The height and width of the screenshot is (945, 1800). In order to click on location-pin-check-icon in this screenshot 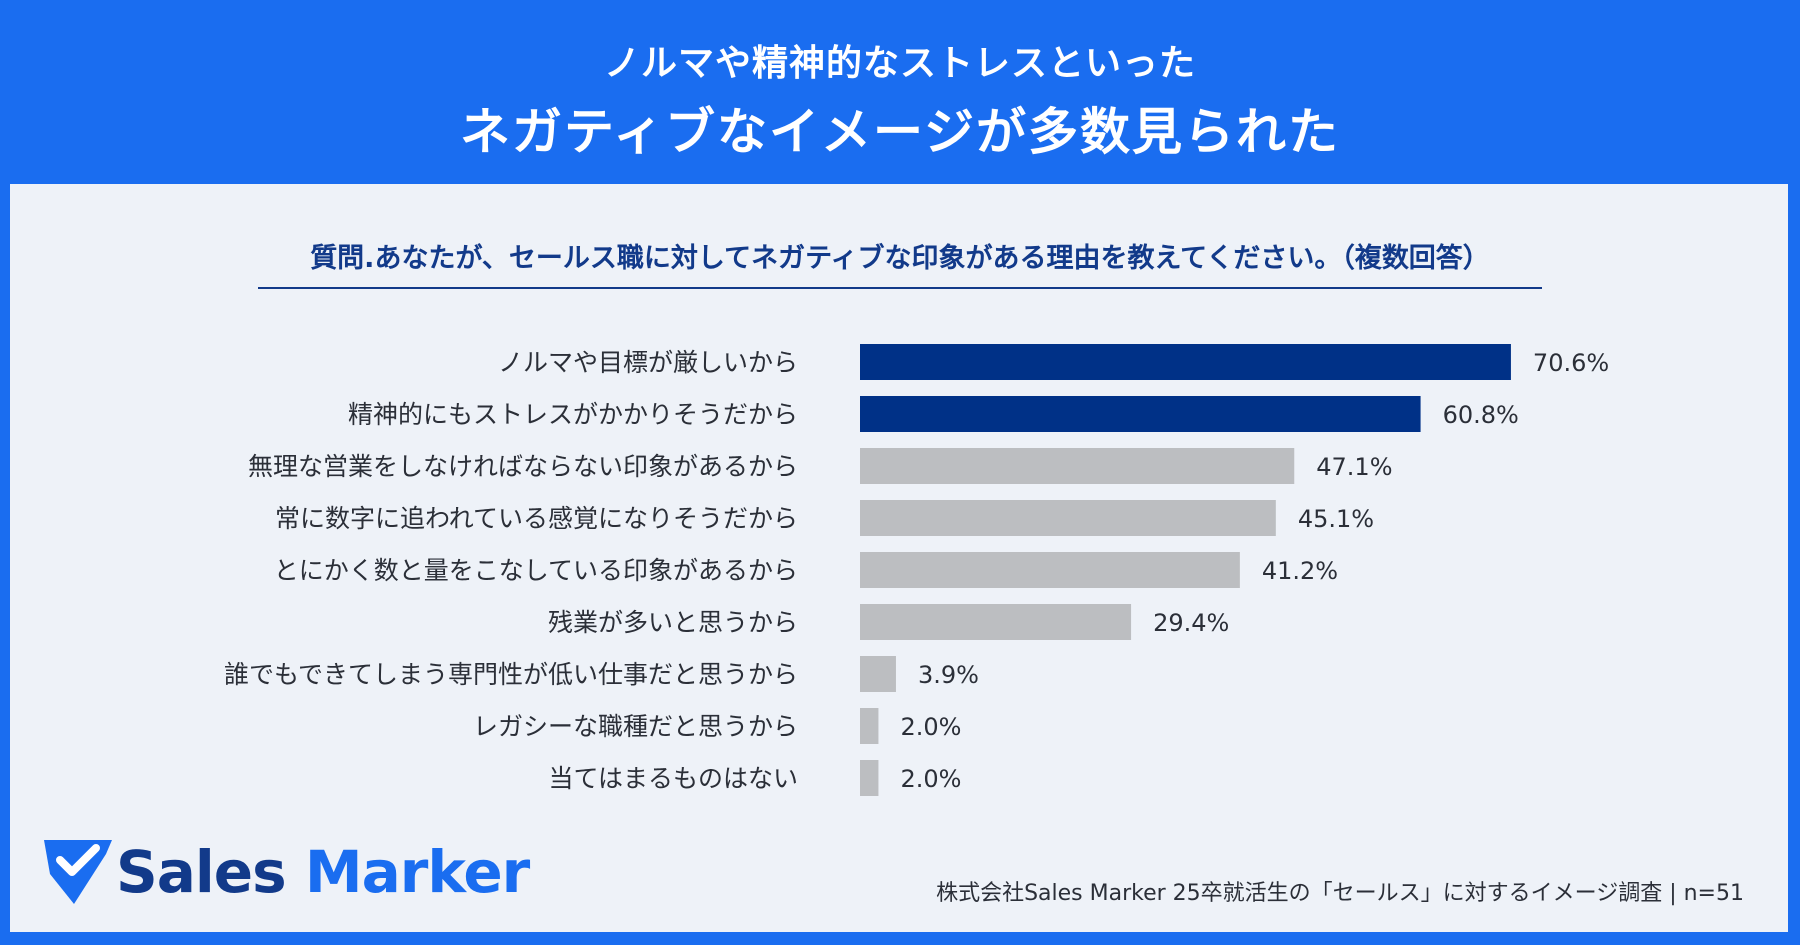, I will do `click(78, 872)`.